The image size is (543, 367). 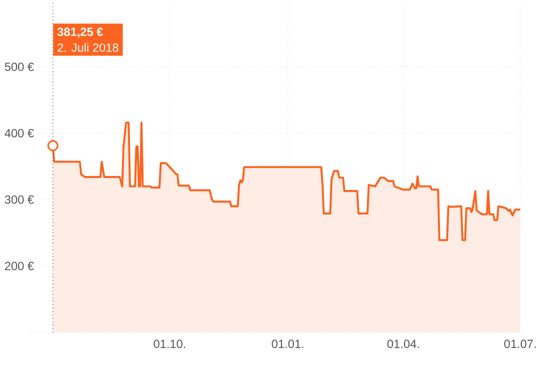 What do you see at coordinates (403, 344) in the screenshot?
I see `x-tick-label: 01.04.` at bounding box center [403, 344].